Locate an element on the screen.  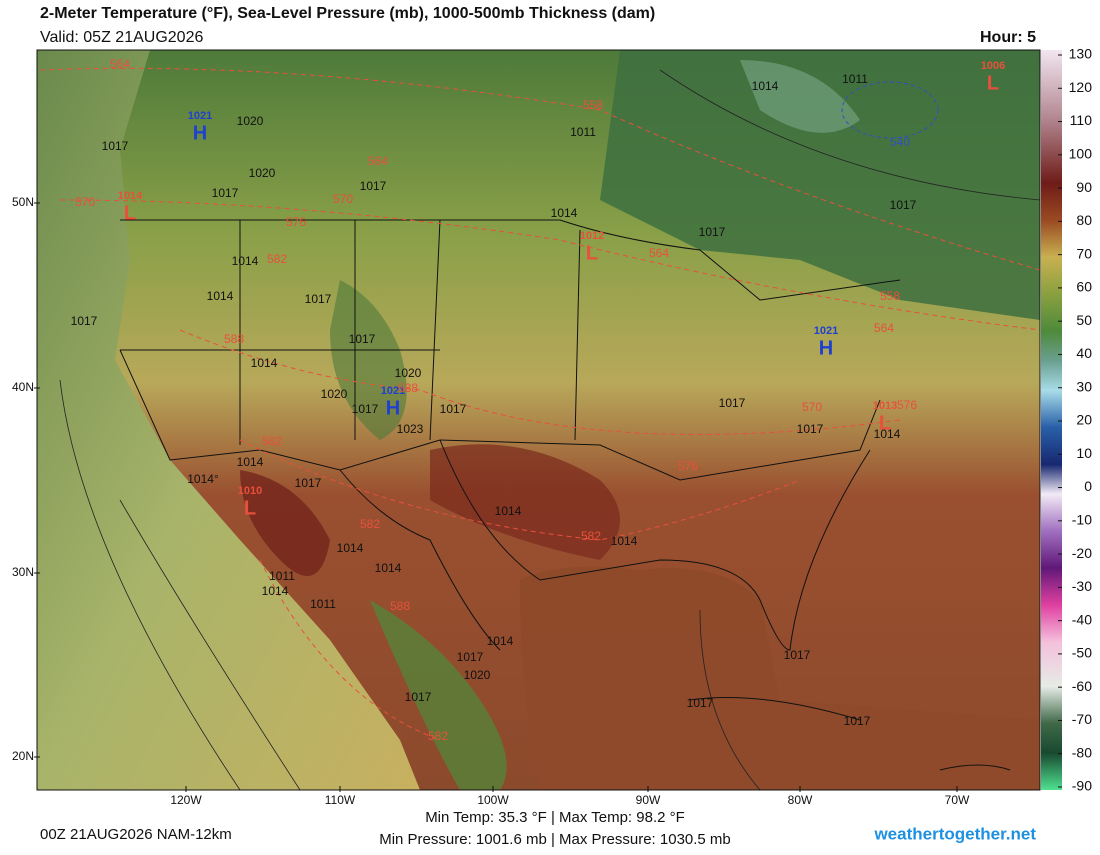
gulf-caribbean is located at coordinates (780, 678).